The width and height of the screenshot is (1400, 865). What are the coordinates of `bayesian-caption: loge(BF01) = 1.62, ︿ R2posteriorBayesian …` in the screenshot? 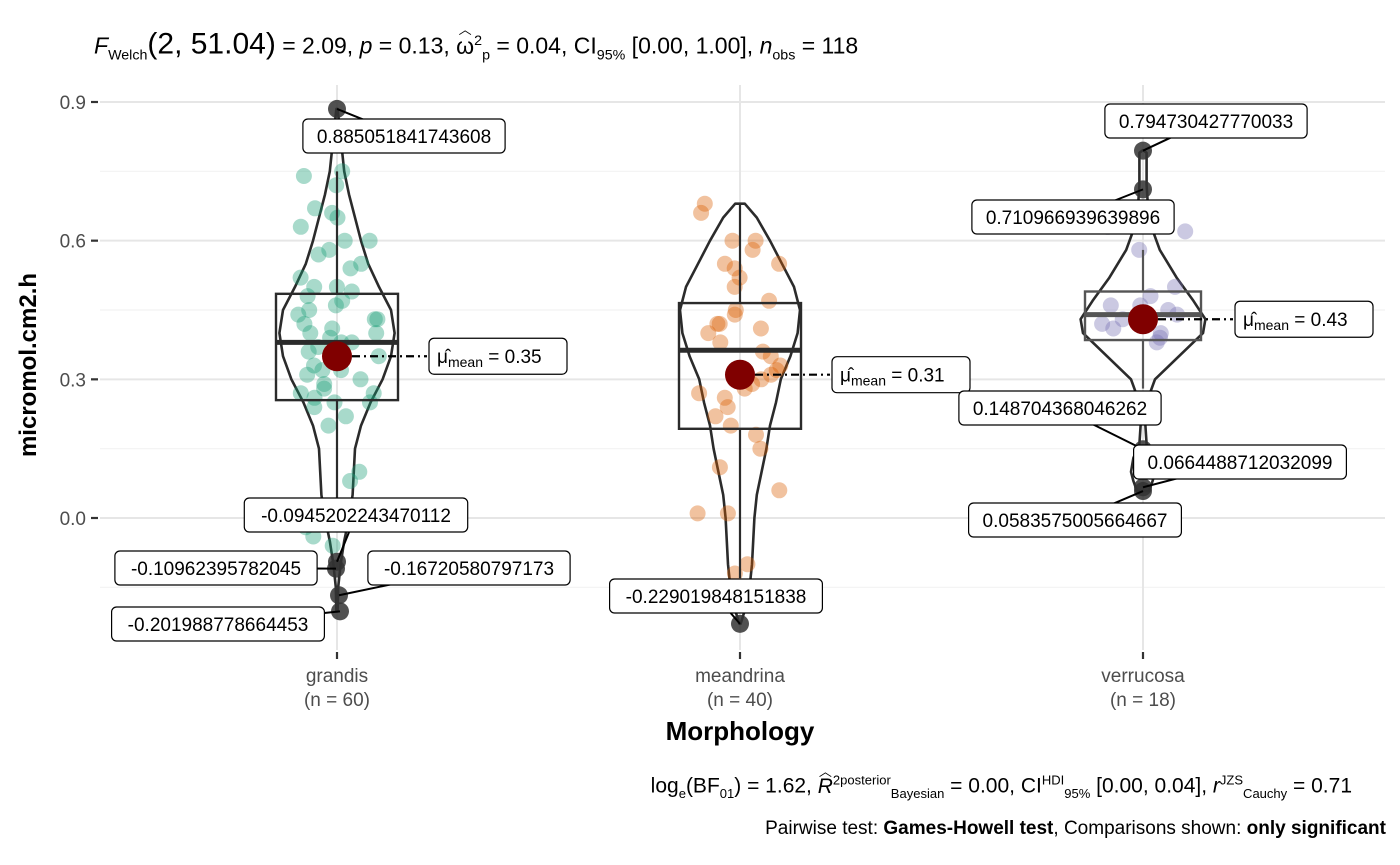 It's located at (1001, 783).